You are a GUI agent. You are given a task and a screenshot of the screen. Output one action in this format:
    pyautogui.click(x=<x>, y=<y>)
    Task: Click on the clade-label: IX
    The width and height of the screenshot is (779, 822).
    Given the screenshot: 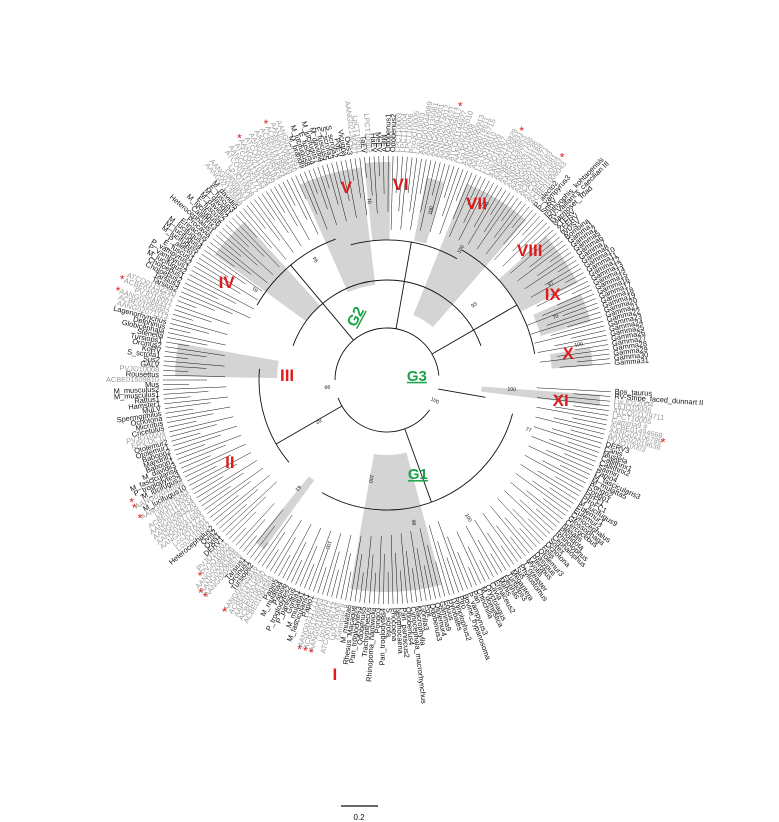 What is the action you would take?
    pyautogui.click(x=553, y=294)
    